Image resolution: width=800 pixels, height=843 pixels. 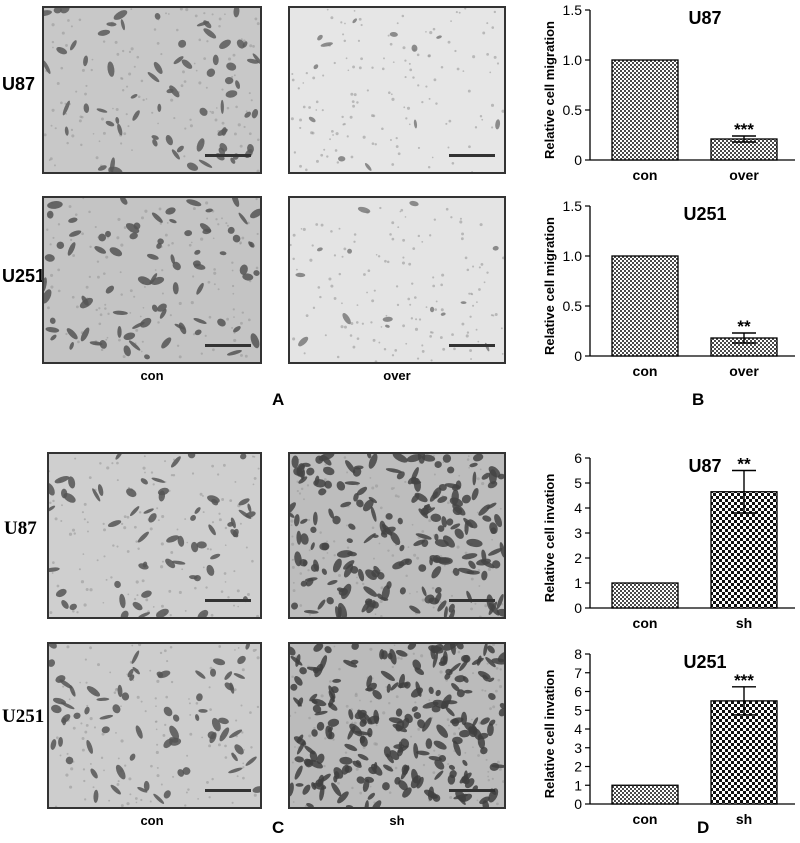 I want to click on micrograph-u87-sh, so click(x=397, y=535).